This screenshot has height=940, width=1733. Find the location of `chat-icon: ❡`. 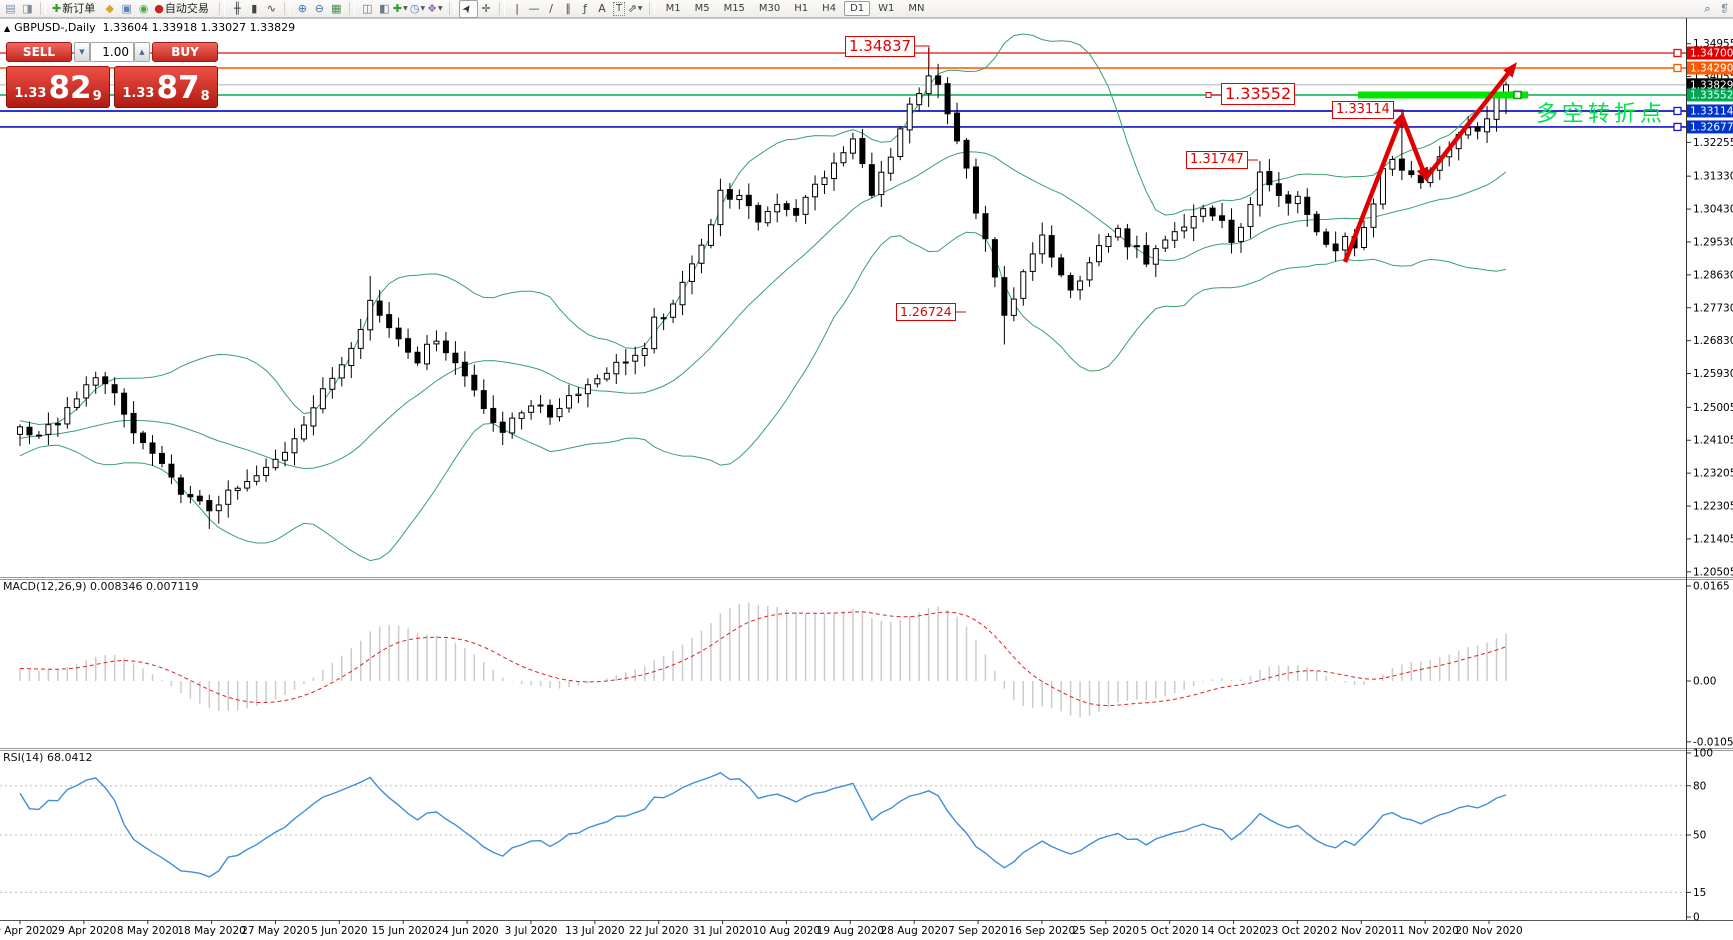

chat-icon: ❡ is located at coordinates (1724, 9).